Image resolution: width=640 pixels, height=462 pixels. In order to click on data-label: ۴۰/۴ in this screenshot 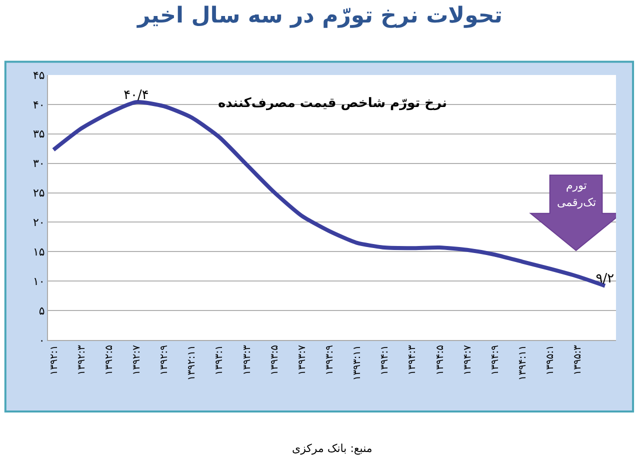, I will do `click(136, 95)`.